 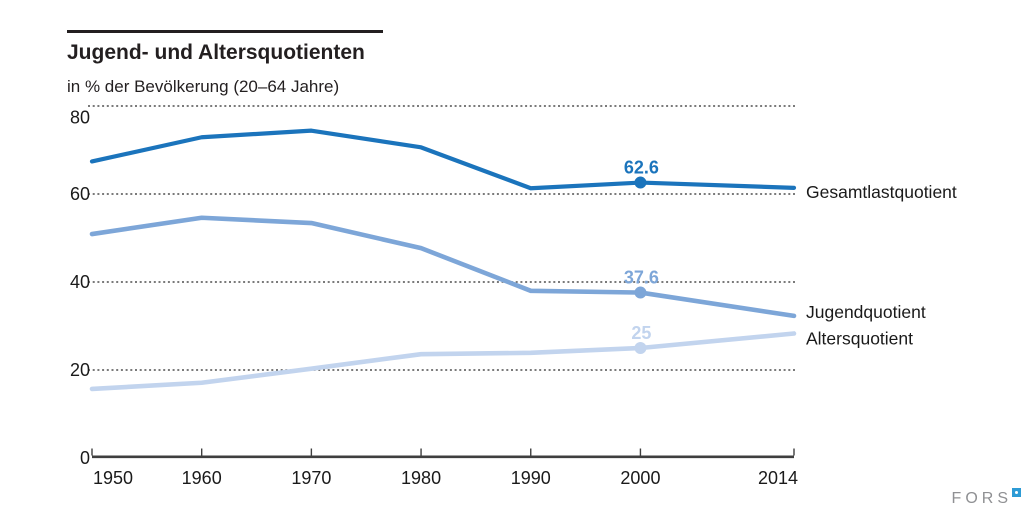 What do you see at coordinates (443, 159) in the screenshot?
I see `series-line-gesamtlastquotient` at bounding box center [443, 159].